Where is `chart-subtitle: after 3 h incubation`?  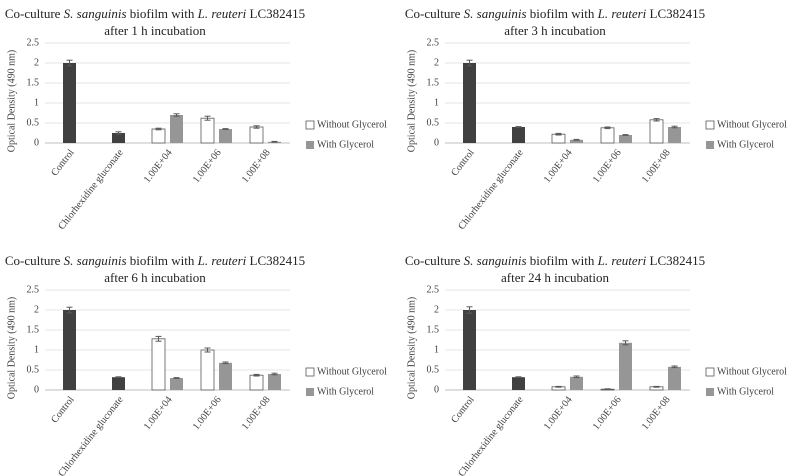 chart-subtitle: after 3 h incubation is located at coordinates (555, 30).